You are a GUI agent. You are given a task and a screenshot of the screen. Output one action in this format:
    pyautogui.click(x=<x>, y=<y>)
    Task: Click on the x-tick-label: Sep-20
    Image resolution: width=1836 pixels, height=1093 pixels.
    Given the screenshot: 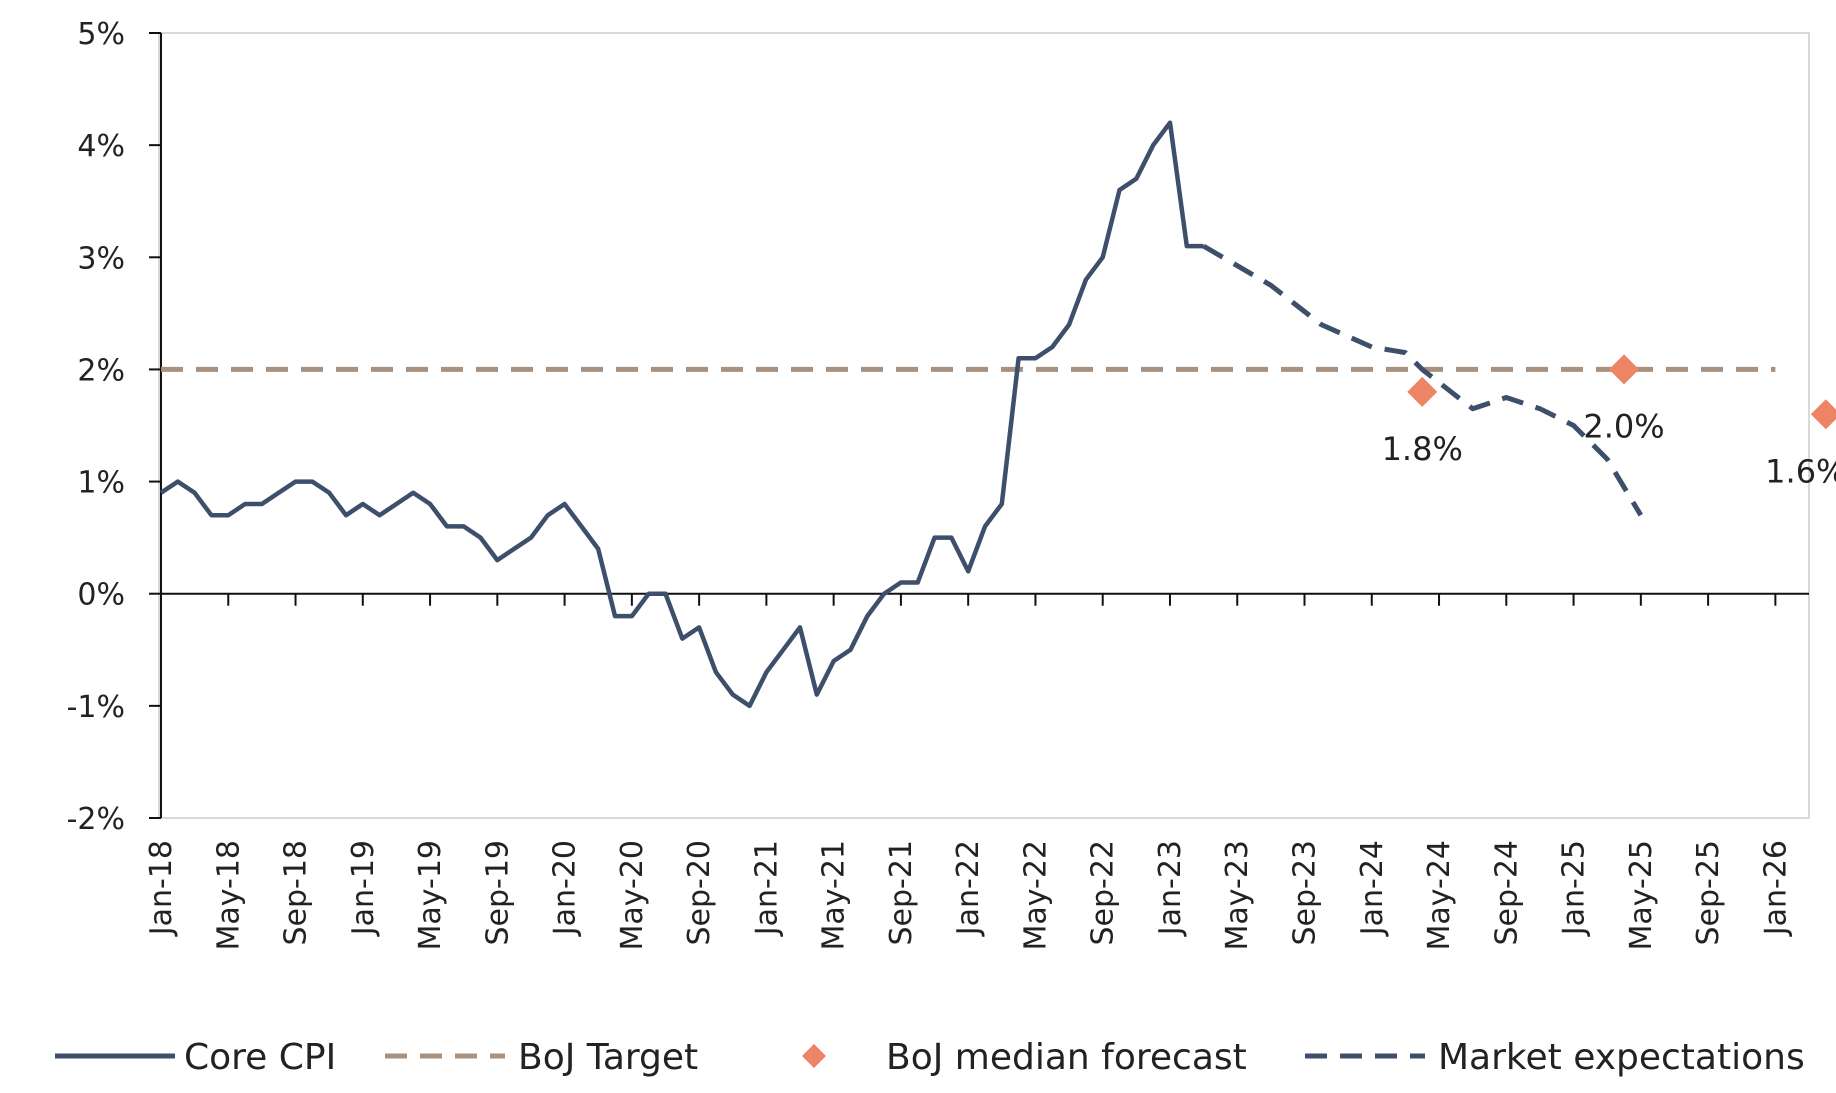 What is the action you would take?
    pyautogui.click(x=699, y=893)
    